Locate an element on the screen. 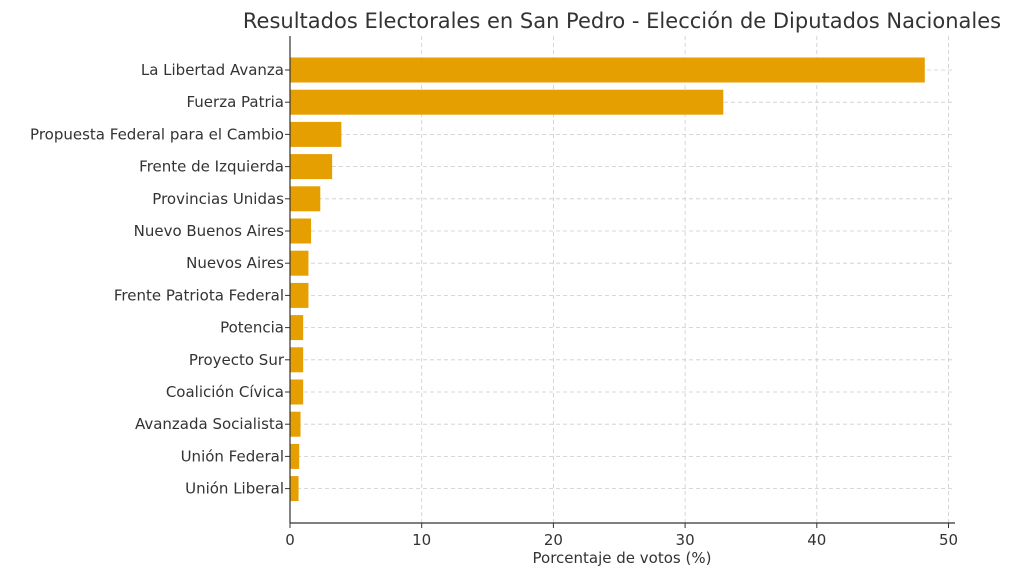 The image size is (1024, 580). y-tick-label: Fuerza Patria is located at coordinates (235, 102).